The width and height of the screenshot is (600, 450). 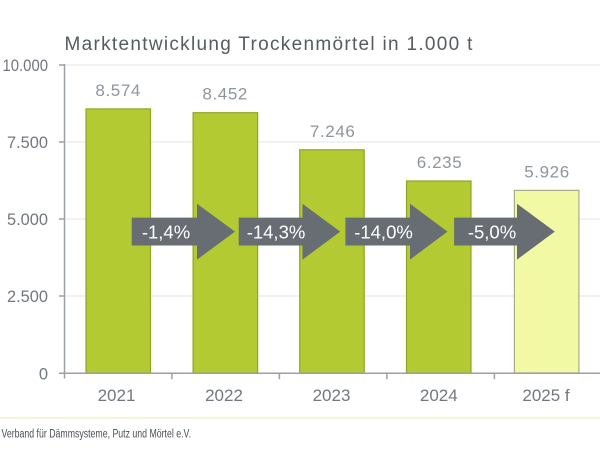 What do you see at coordinates (547, 171) in the screenshot?
I see `svg-text: 5.926` at bounding box center [547, 171].